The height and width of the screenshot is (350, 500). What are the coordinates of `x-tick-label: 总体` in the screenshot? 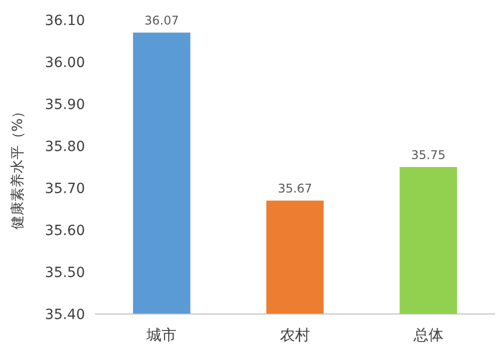 It's located at (428, 335).